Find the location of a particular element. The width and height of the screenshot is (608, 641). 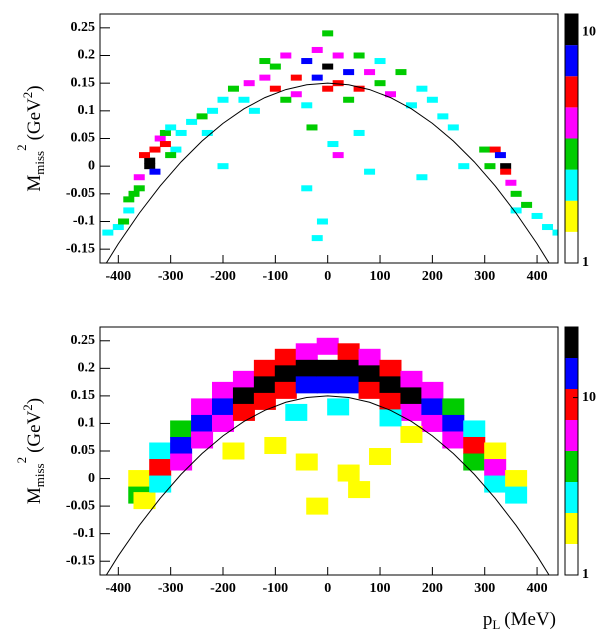

x-tick-label: -300 is located at coordinates (171, 588).